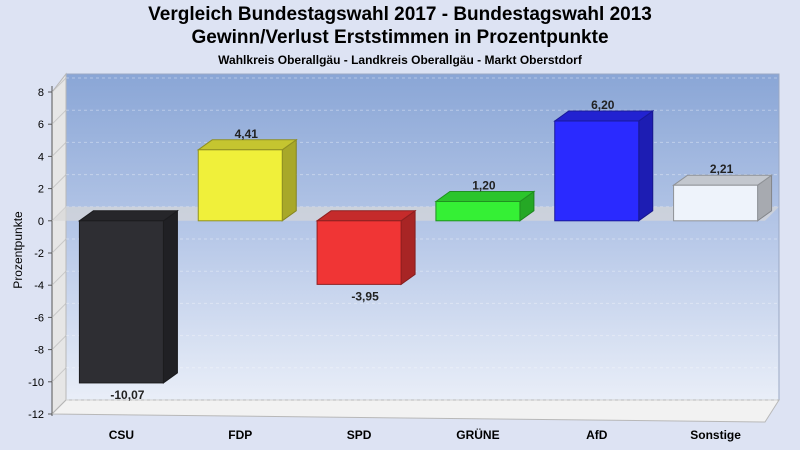 This screenshot has height=450, width=800. What do you see at coordinates (477, 434) in the screenshot?
I see `x-category-label: GRÜNE` at bounding box center [477, 434].